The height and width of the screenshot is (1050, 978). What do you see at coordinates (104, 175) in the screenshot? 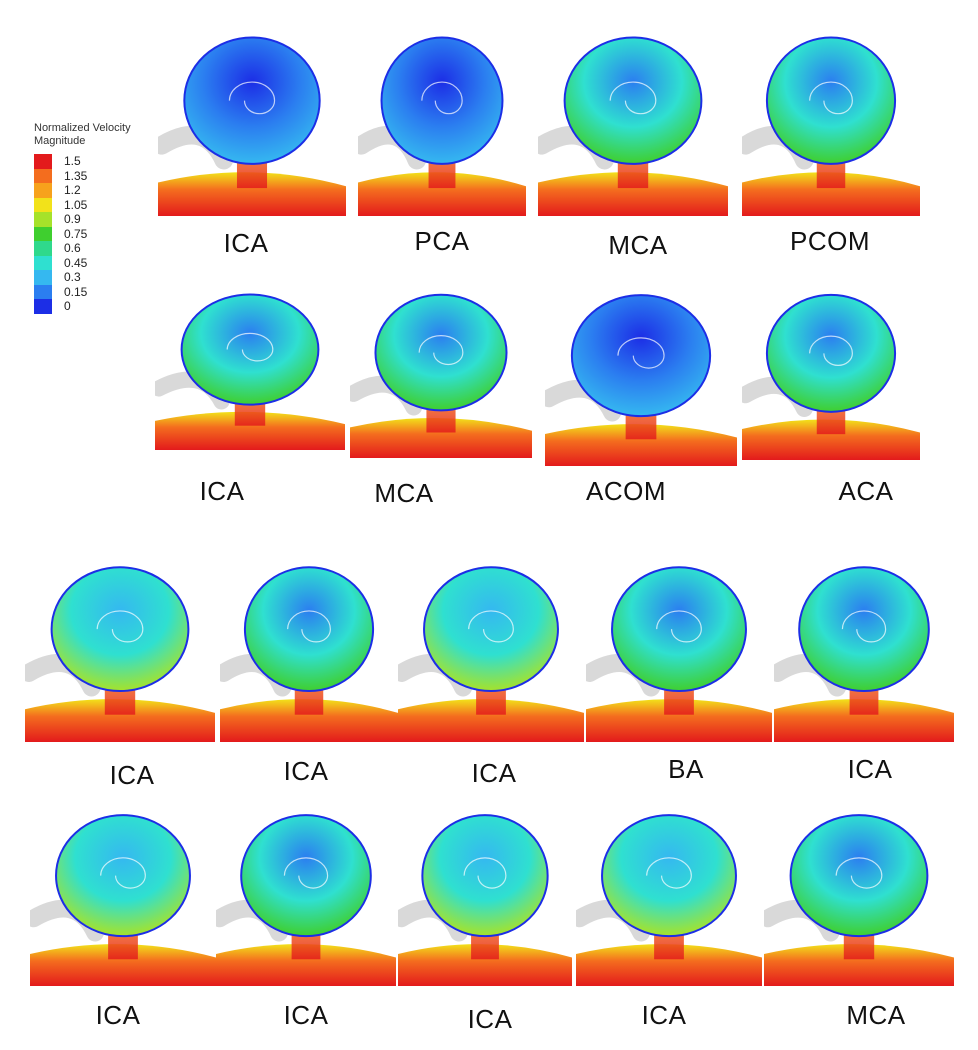
I see `legend-entry: 1.35` at bounding box center [104, 175].